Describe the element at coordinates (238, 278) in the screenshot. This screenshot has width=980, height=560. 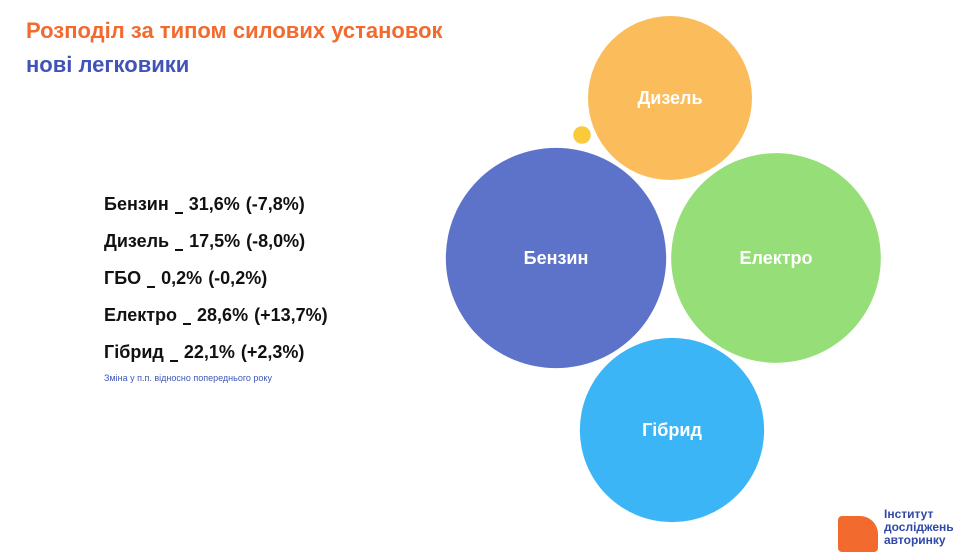
I see `legend-change: (-0,2%)` at that location.